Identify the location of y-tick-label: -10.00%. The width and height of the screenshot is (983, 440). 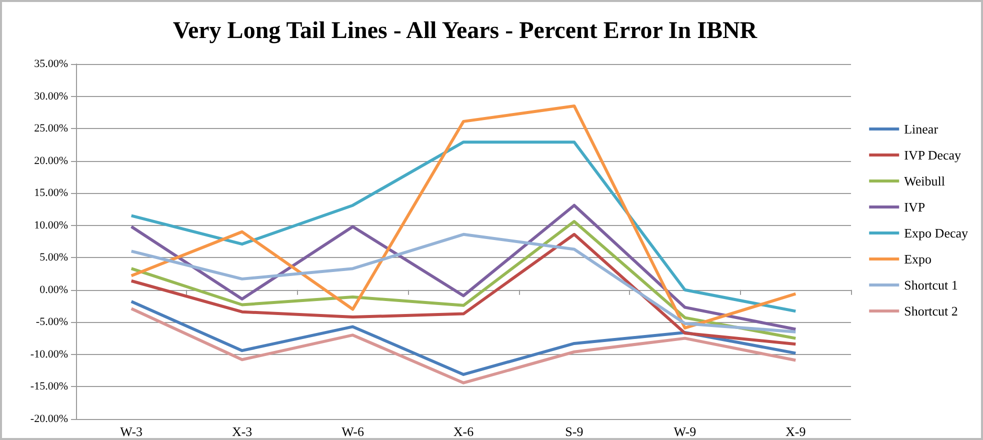
(49, 354).